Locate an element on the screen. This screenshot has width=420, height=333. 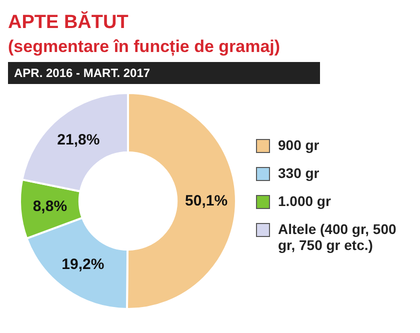
data-label: 19,2% is located at coordinates (83, 265).